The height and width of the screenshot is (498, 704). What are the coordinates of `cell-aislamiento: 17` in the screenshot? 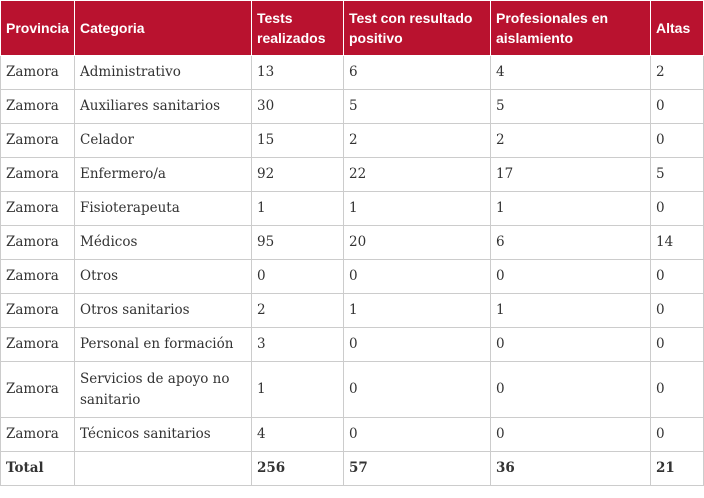 It's located at (570, 174).